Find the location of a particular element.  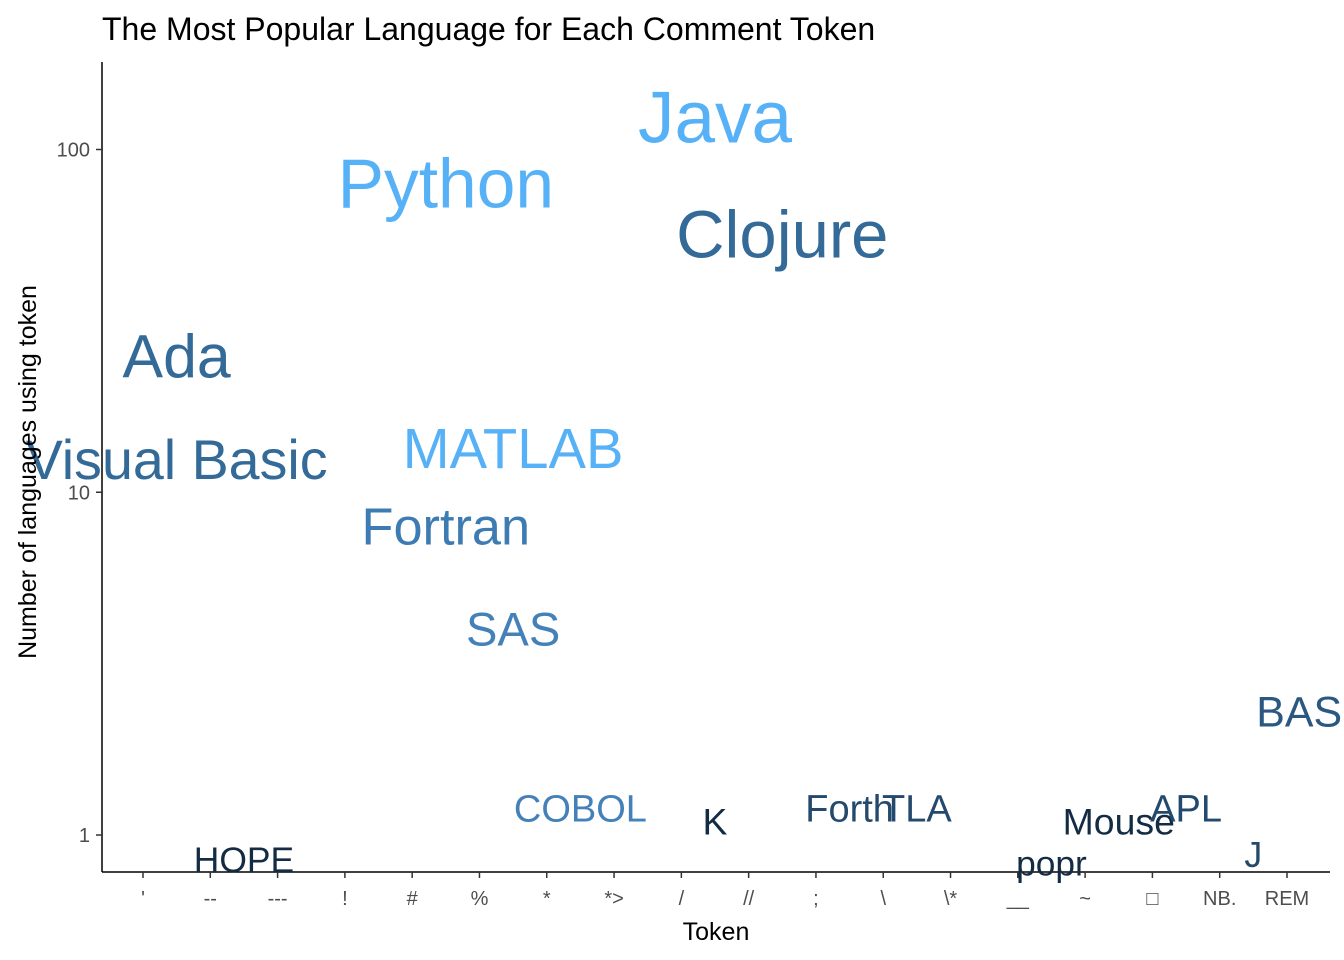

point-label: Visual Basic is located at coordinates (177, 460).